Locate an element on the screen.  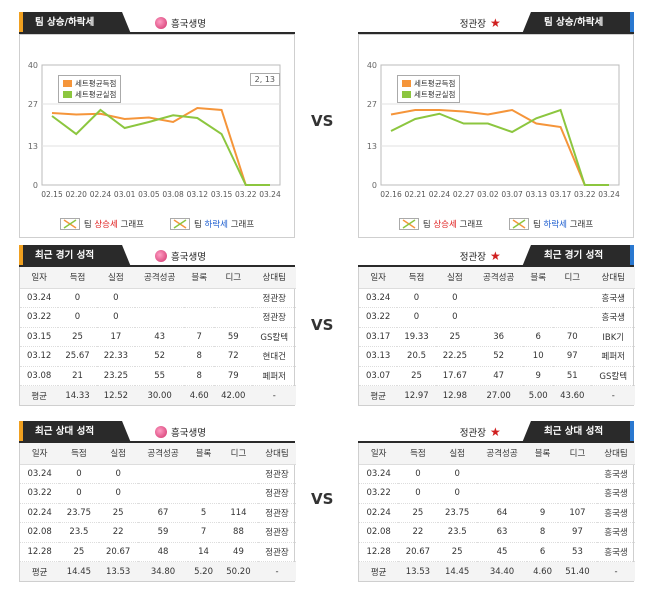
average-cell: 30.00 is located at coordinates (160, 395).